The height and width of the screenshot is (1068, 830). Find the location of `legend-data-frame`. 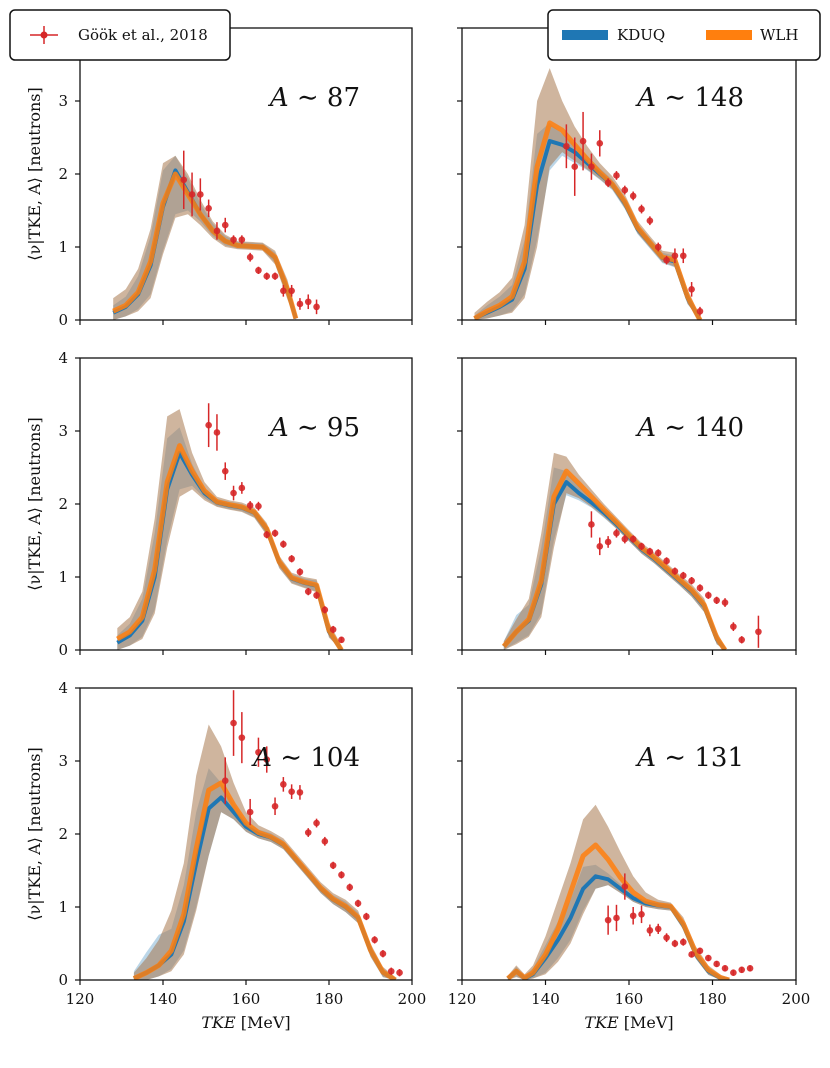

legend-data-frame is located at coordinates (120, 35).